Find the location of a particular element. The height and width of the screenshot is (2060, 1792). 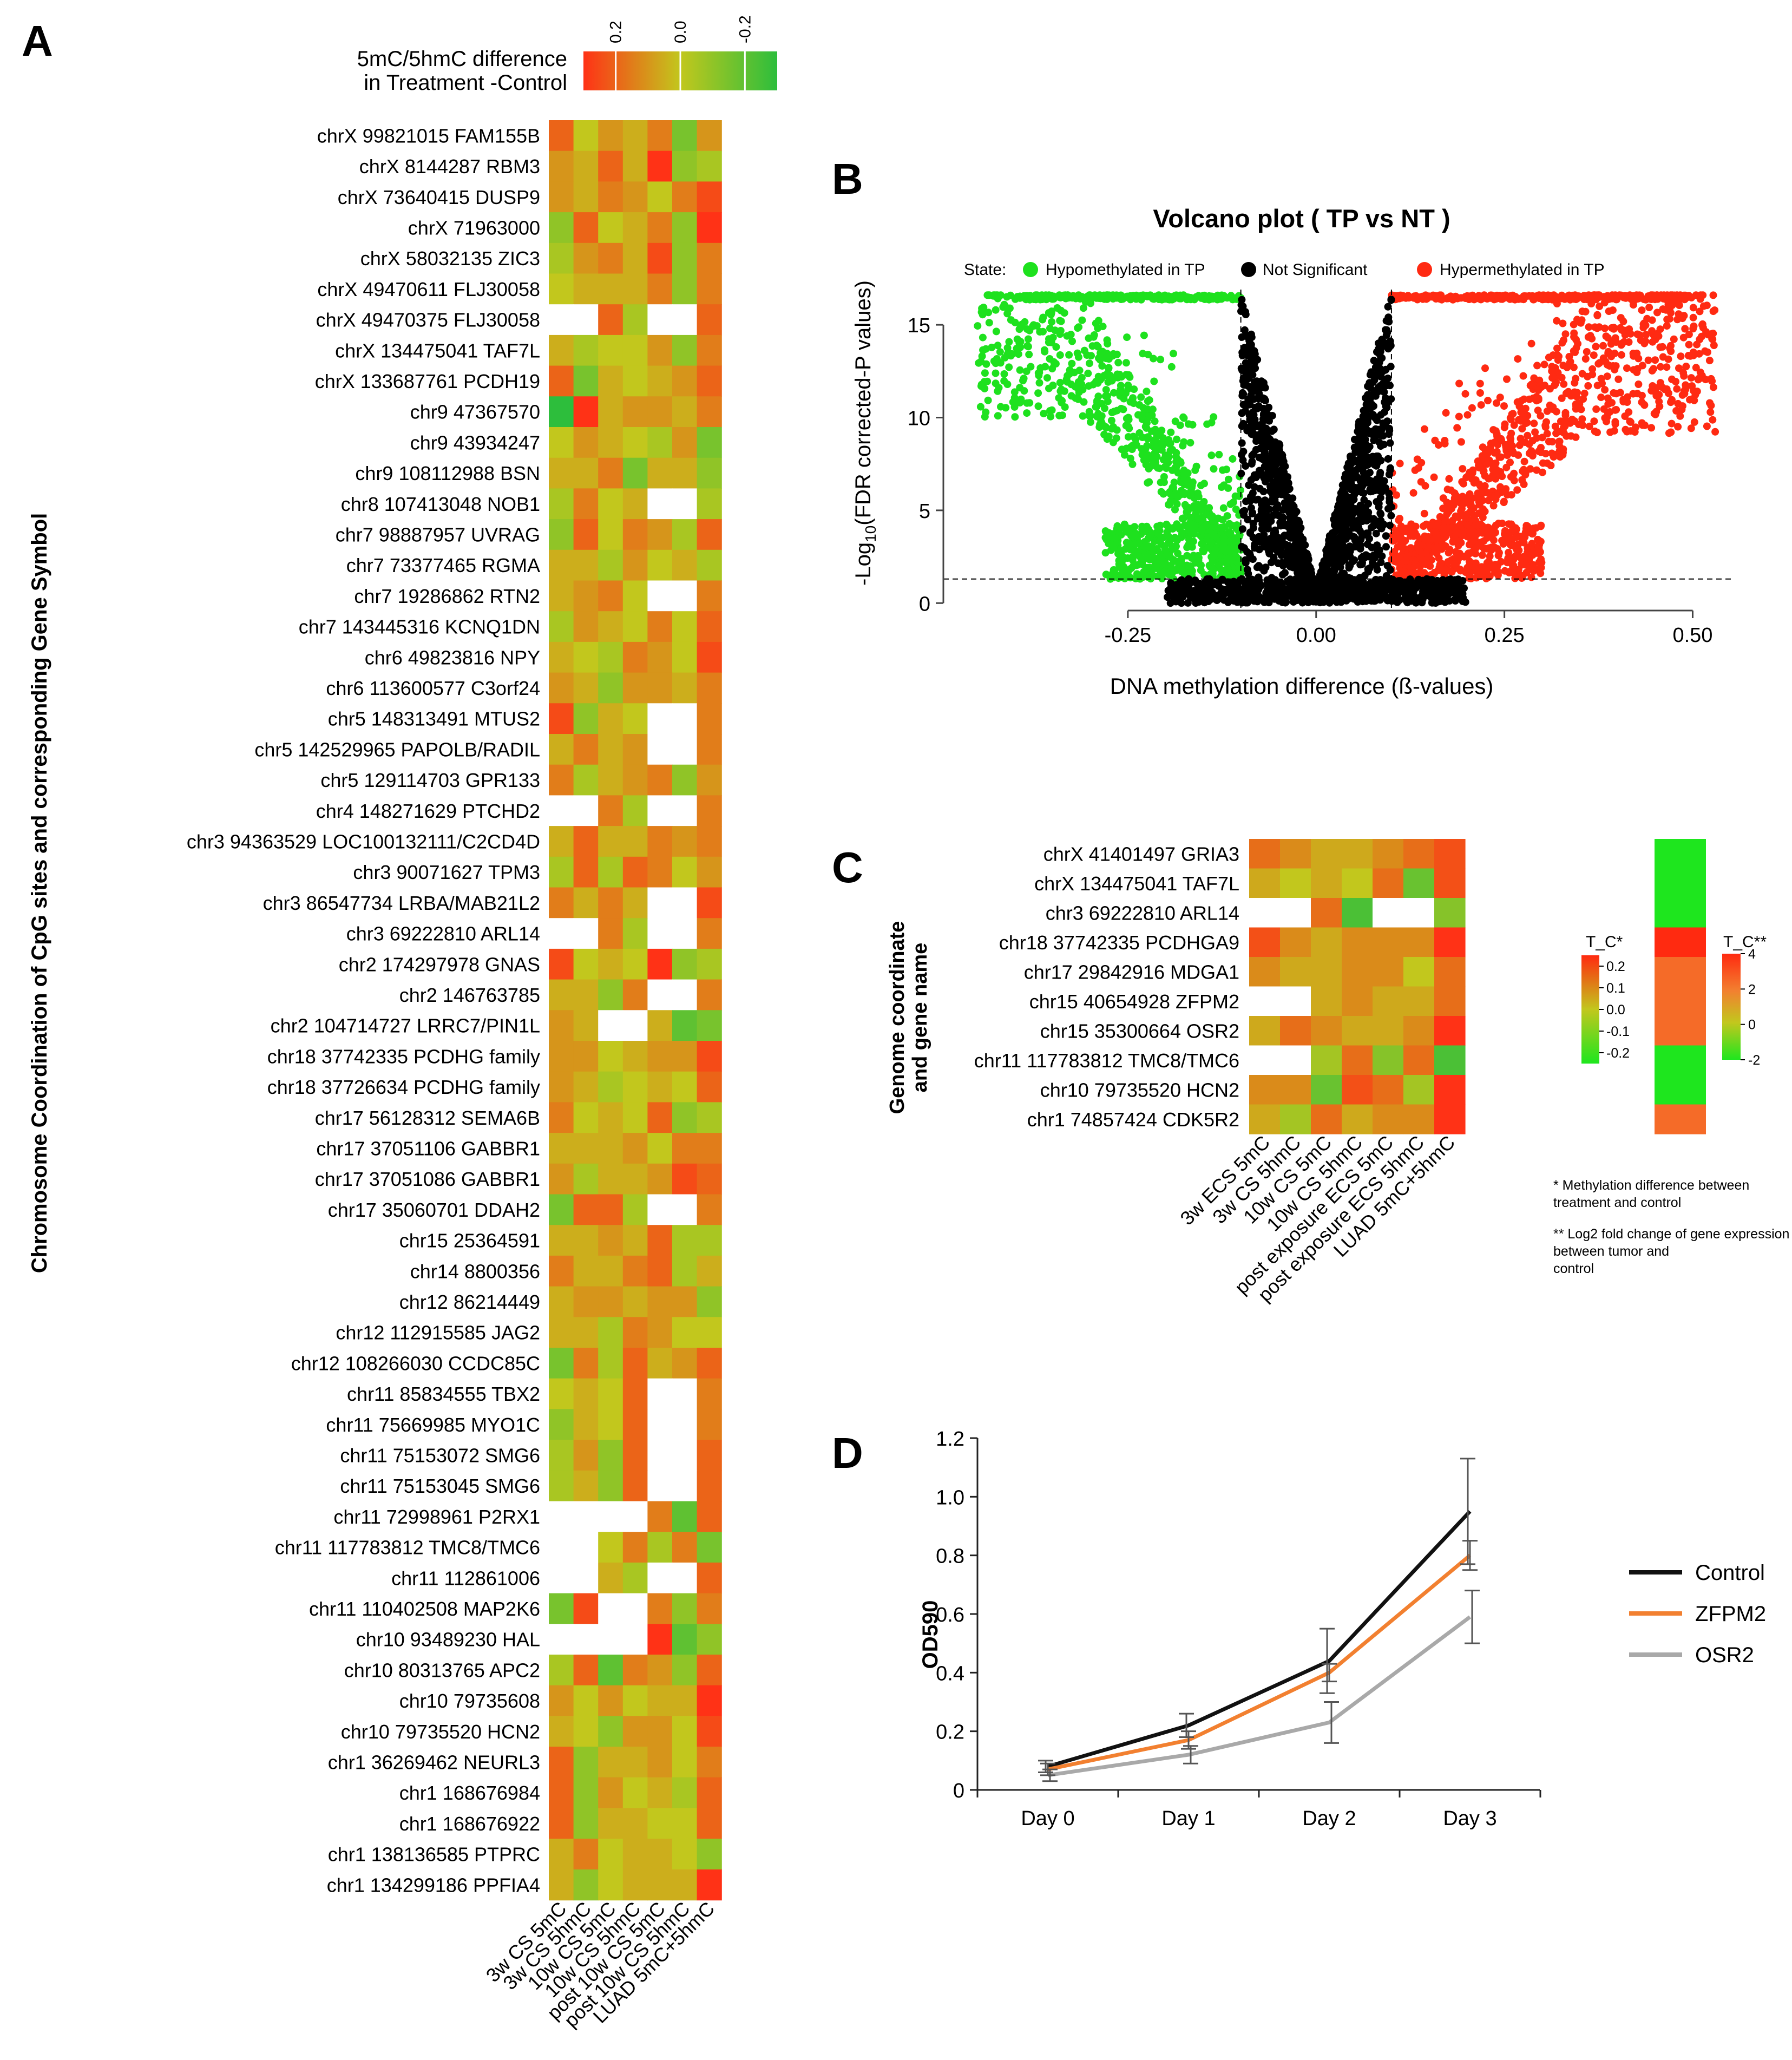

row-label: chr1 168676984 is located at coordinates (469, 1793).